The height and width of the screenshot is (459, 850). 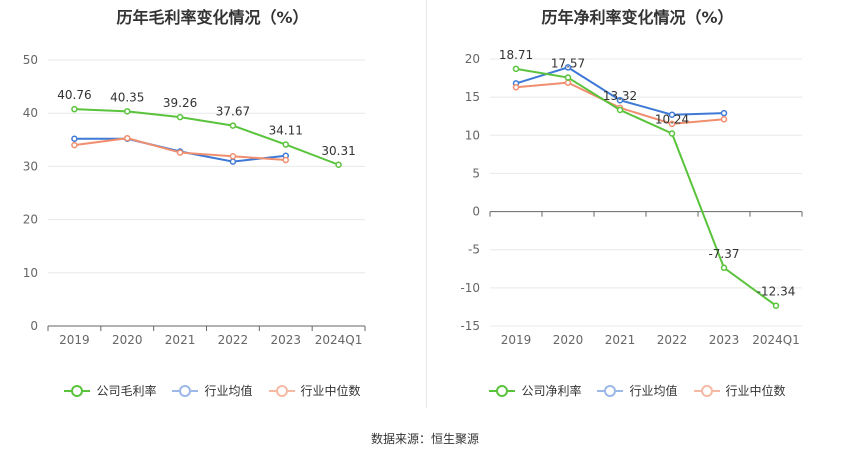 What do you see at coordinates (723, 254) in the screenshot?
I see `data-label: -7.37` at bounding box center [723, 254].